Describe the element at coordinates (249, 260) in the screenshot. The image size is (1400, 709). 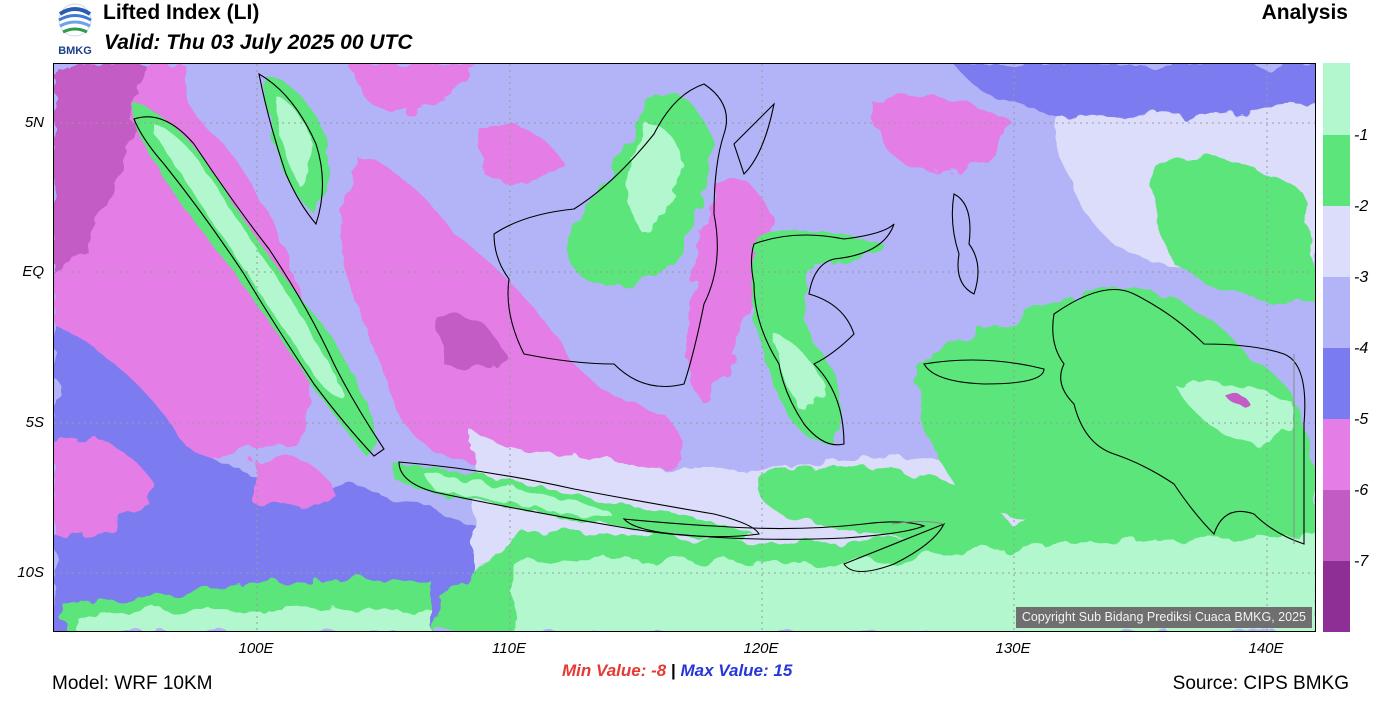
I see `field-sumatra-mint` at that location.